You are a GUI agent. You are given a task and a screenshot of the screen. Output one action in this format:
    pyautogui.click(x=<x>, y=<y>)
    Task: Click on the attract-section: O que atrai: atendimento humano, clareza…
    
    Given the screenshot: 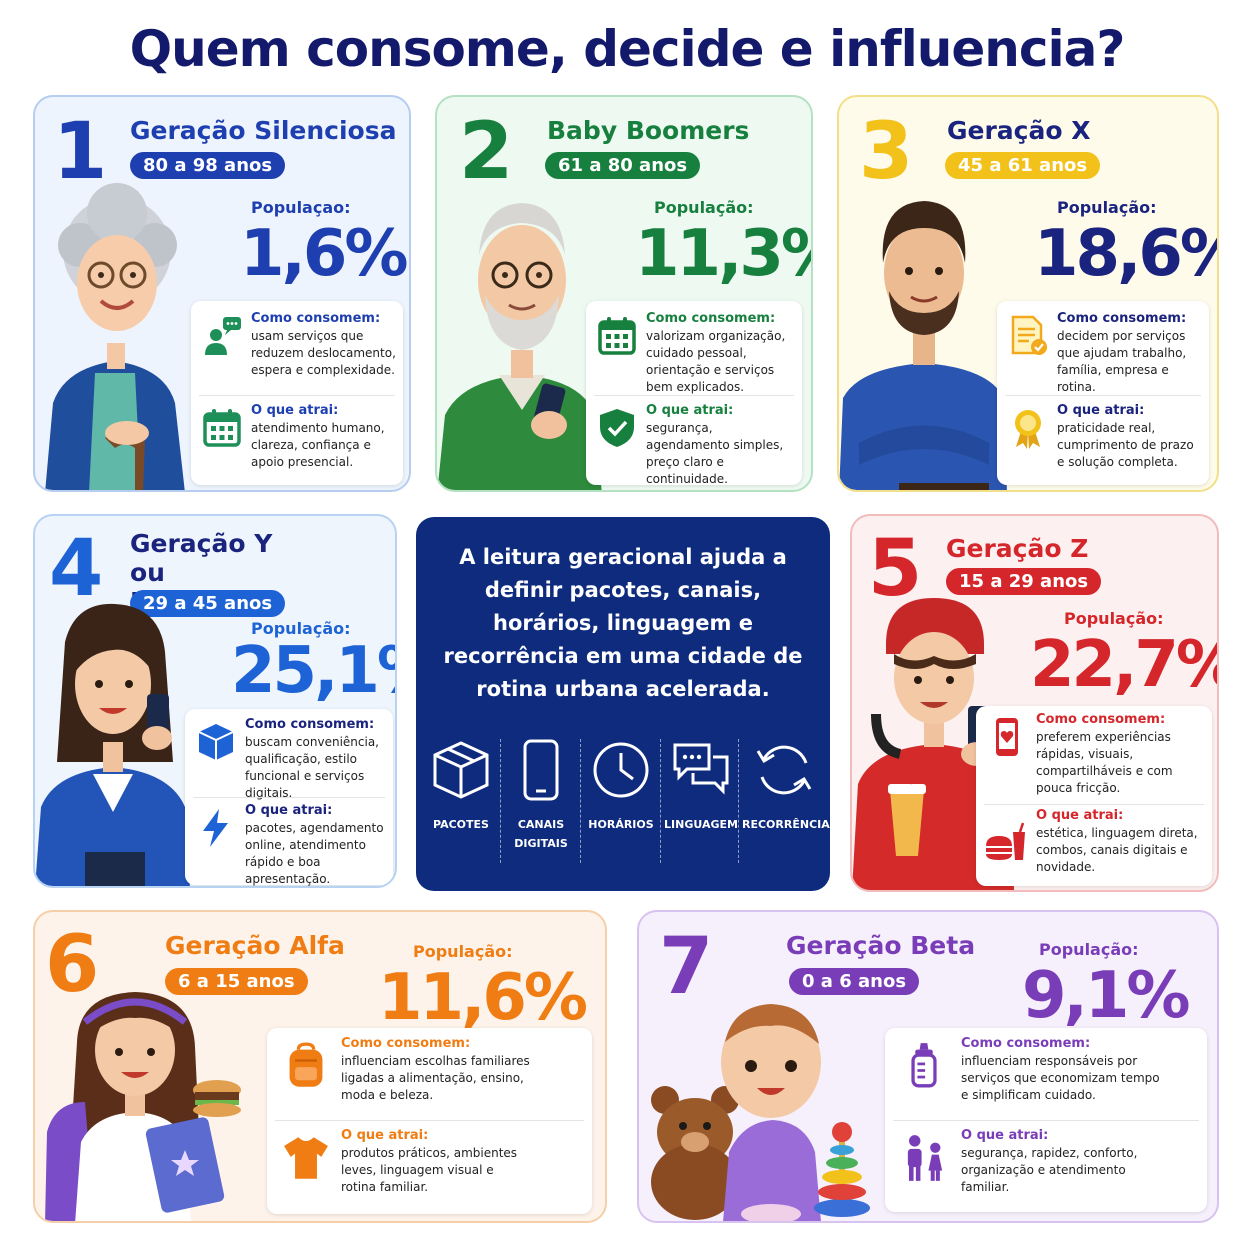 What is the action you would take?
    pyautogui.click(x=298, y=443)
    